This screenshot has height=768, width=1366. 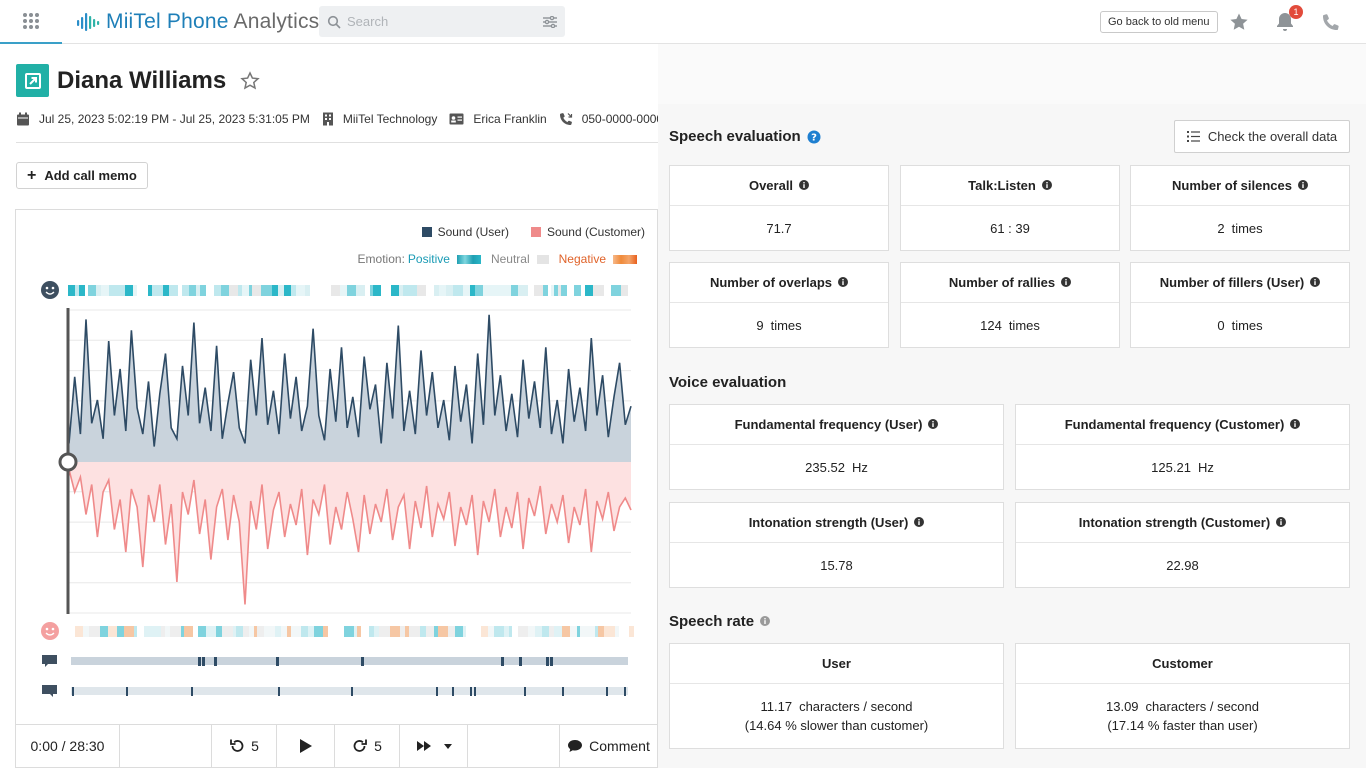 What do you see at coordinates (23, 119) in the screenshot?
I see `calendar-icon` at bounding box center [23, 119].